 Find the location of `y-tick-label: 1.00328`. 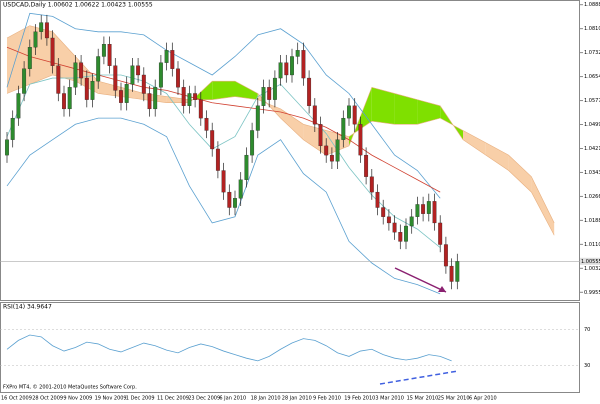

y-tick-label: 1.00328 is located at coordinates (592, 269).